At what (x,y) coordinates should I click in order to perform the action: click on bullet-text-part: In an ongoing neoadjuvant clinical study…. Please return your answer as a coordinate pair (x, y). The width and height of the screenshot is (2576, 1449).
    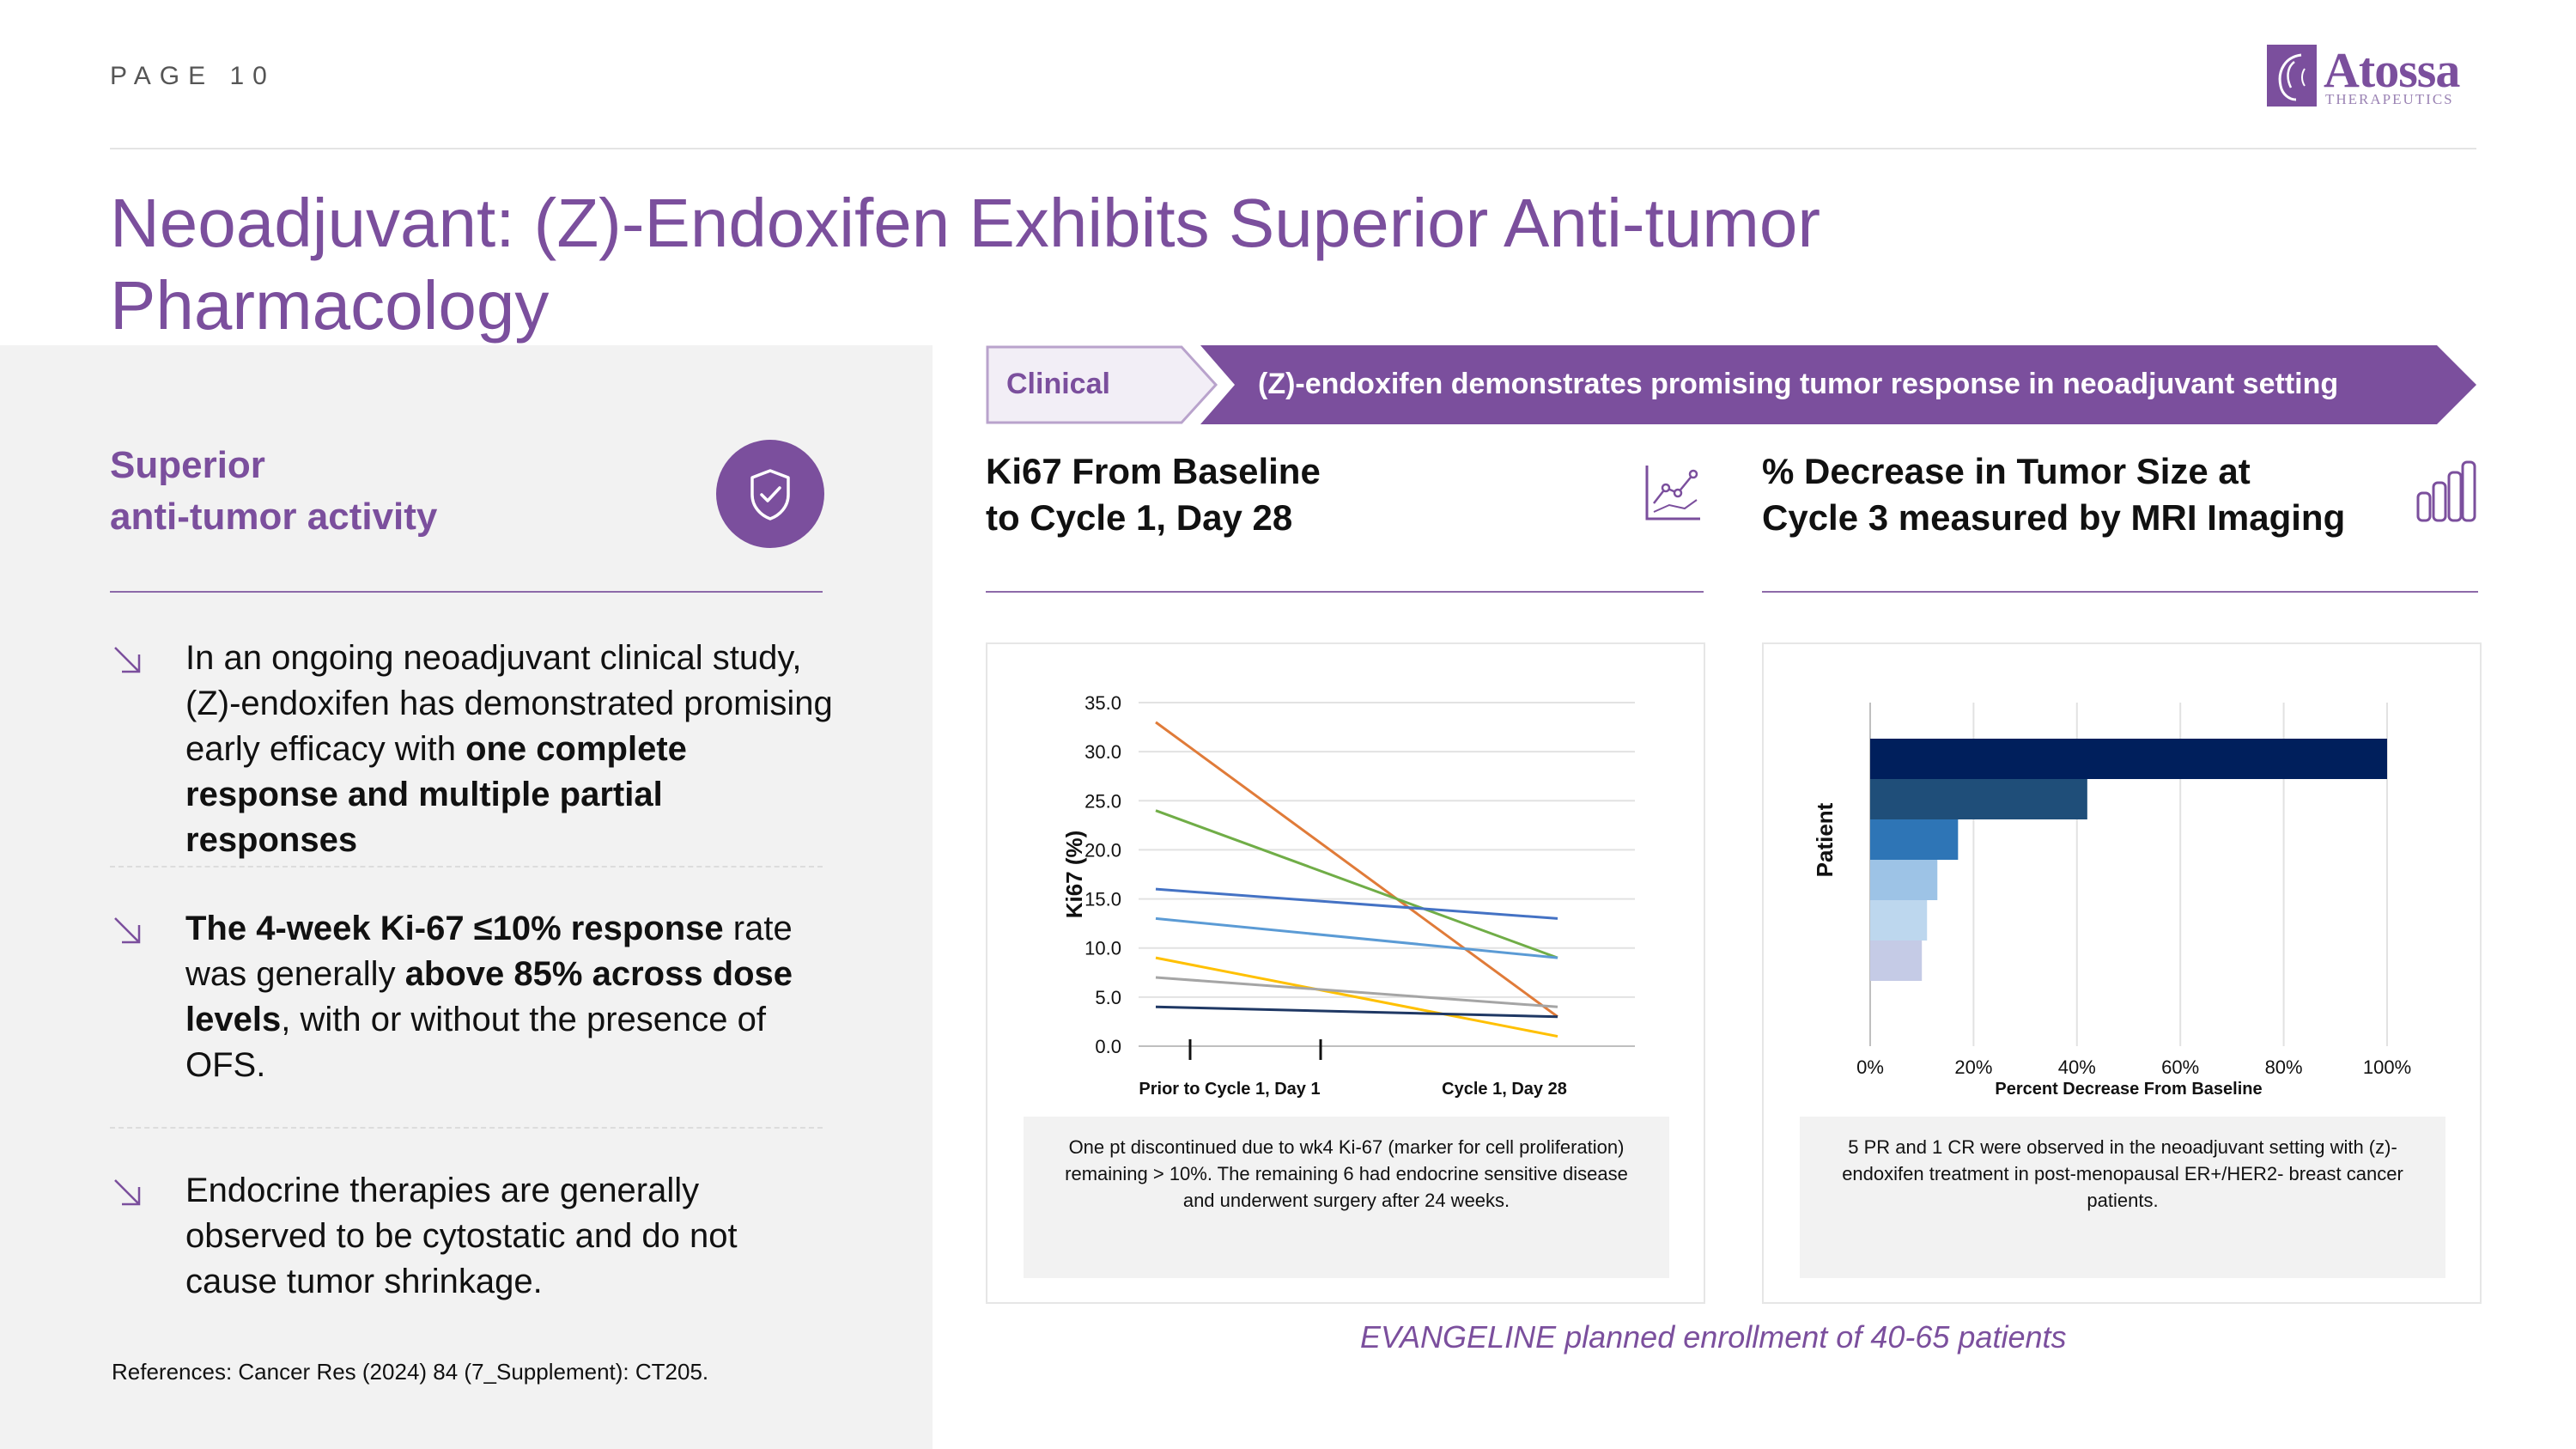
    Looking at the image, I should click on (509, 703).